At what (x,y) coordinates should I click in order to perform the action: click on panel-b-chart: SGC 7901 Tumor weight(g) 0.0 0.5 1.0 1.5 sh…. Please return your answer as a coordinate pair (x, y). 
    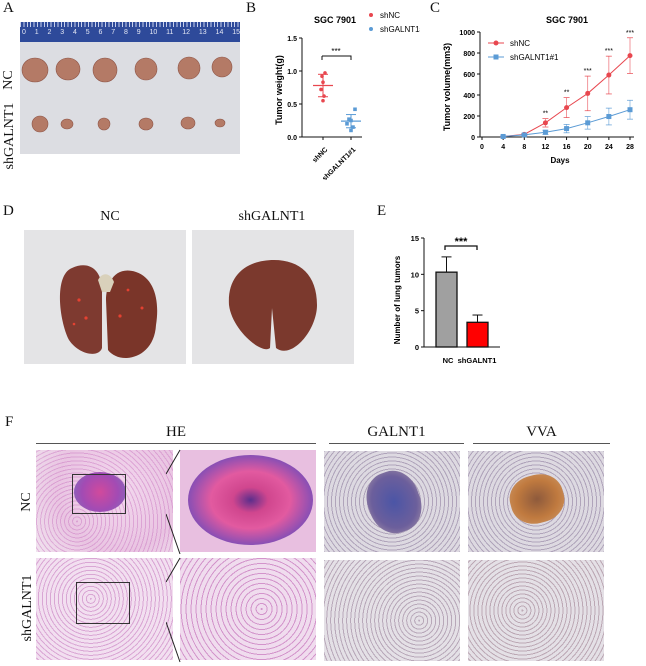
    Looking at the image, I should click on (347, 95).